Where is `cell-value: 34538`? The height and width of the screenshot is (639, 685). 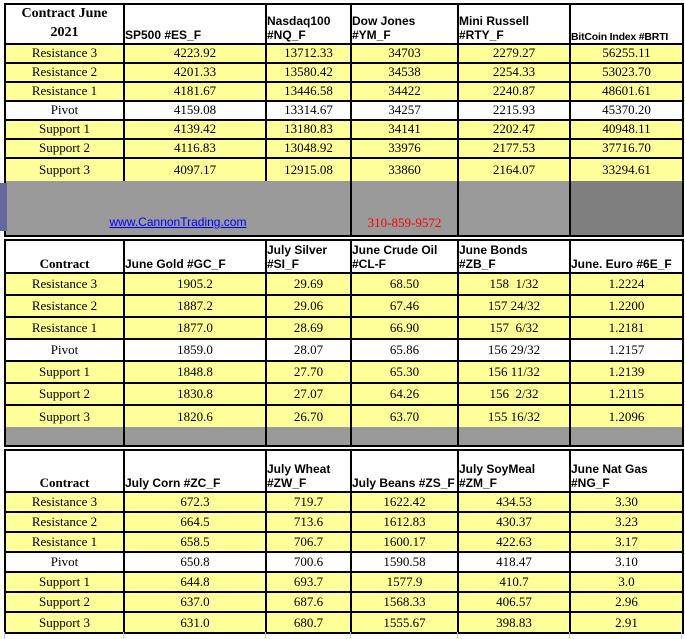 cell-value: 34538 is located at coordinates (404, 72).